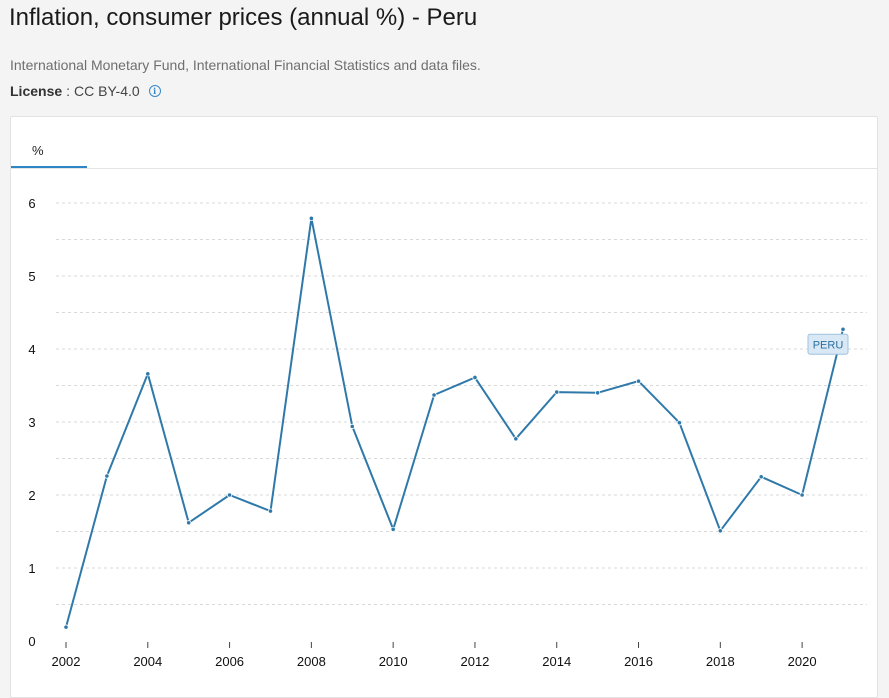 The width and height of the screenshot is (889, 698). What do you see at coordinates (154, 90) in the screenshot?
I see `info-icon: i` at bounding box center [154, 90].